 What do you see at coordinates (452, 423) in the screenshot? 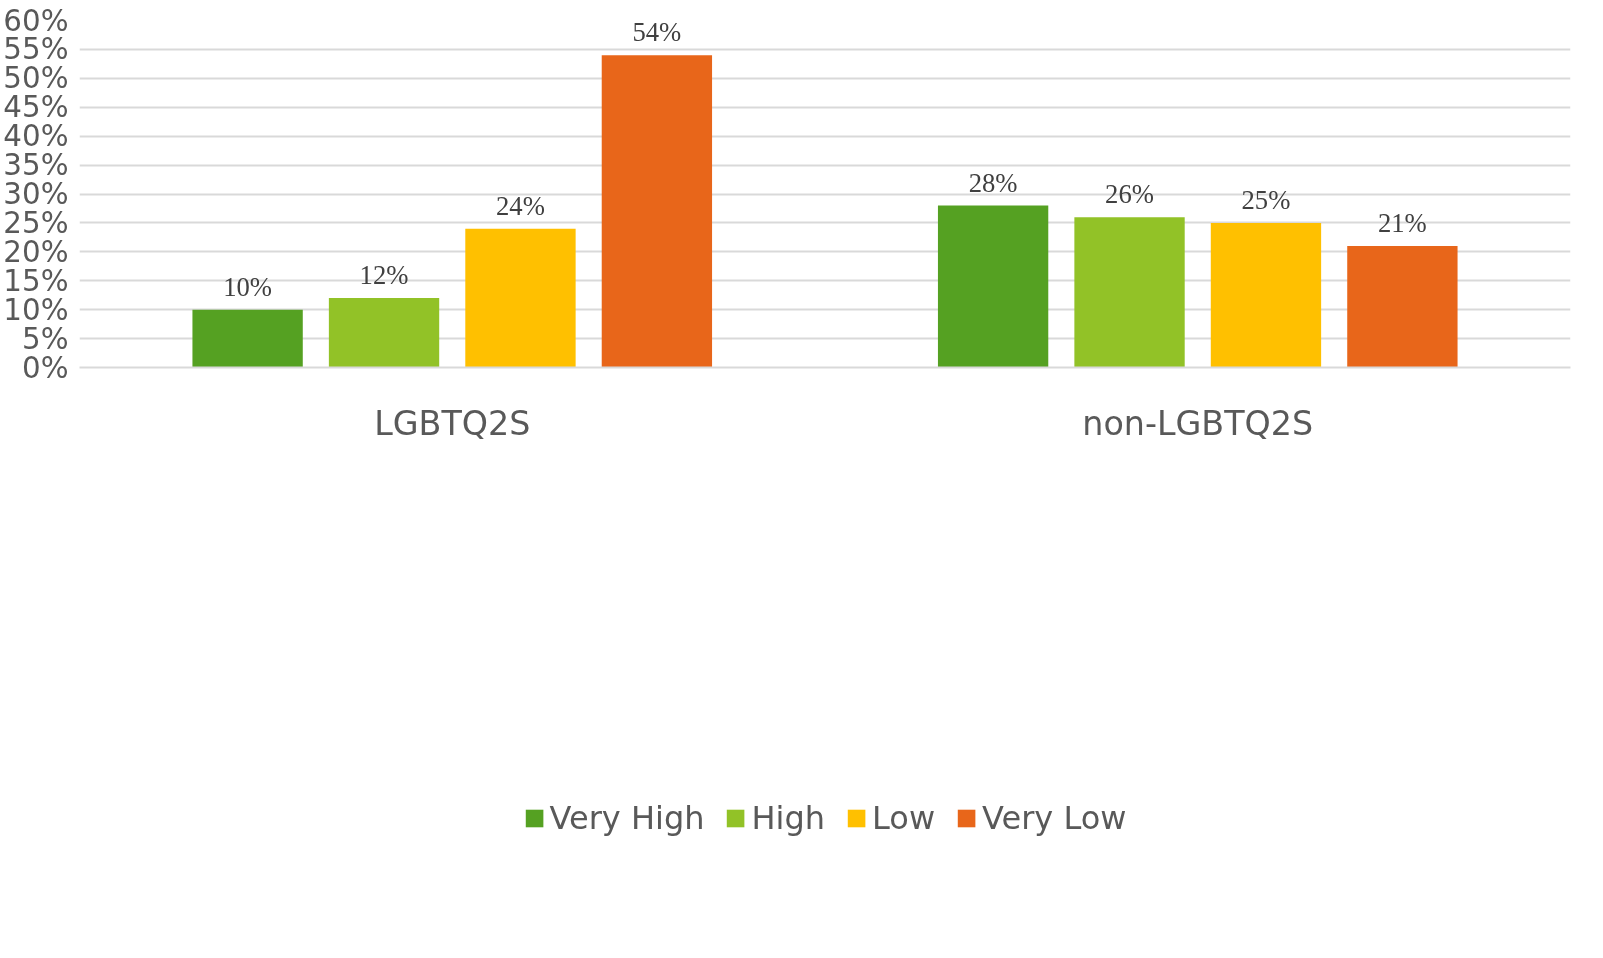
I see `x-tick-label: LGBTQ2S` at bounding box center [452, 423].